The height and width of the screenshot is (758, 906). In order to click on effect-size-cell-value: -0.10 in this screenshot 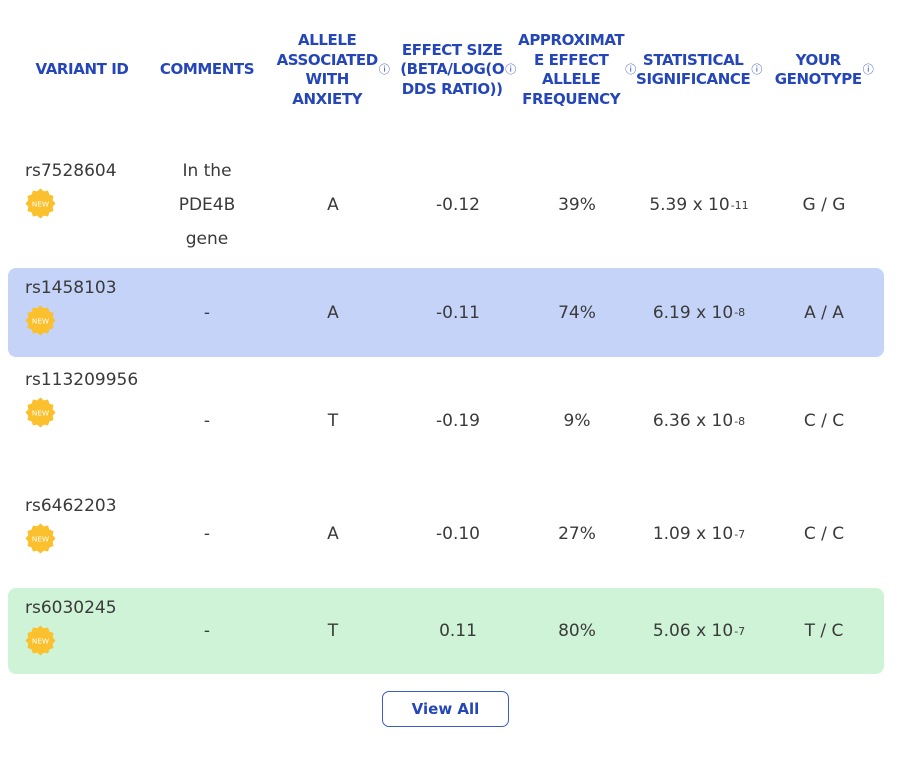, I will do `click(458, 534)`.